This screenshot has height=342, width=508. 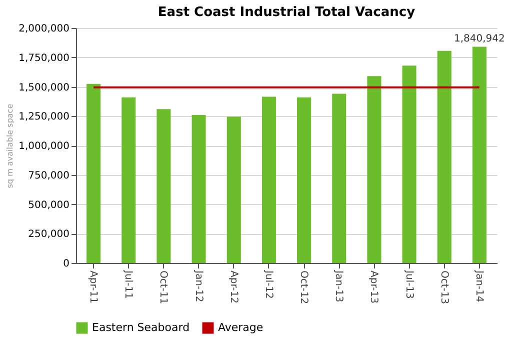 I want to click on x-tick-label: Oct-11, so click(x=163, y=287).